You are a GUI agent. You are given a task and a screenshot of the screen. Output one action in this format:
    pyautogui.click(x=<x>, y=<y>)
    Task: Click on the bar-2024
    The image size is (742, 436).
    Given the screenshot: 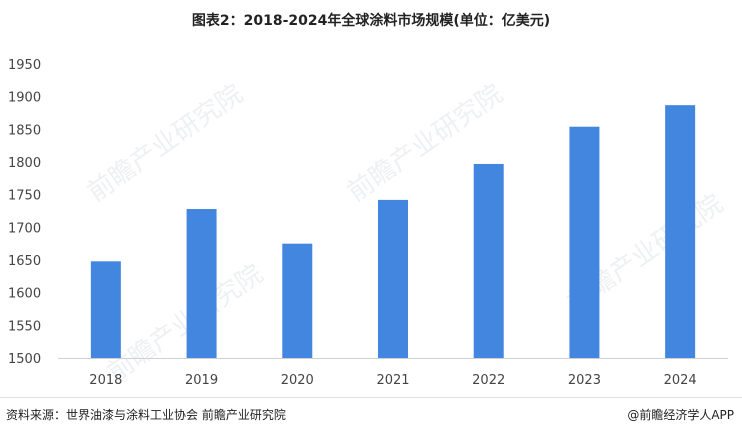 What is the action you would take?
    pyautogui.click(x=680, y=231)
    